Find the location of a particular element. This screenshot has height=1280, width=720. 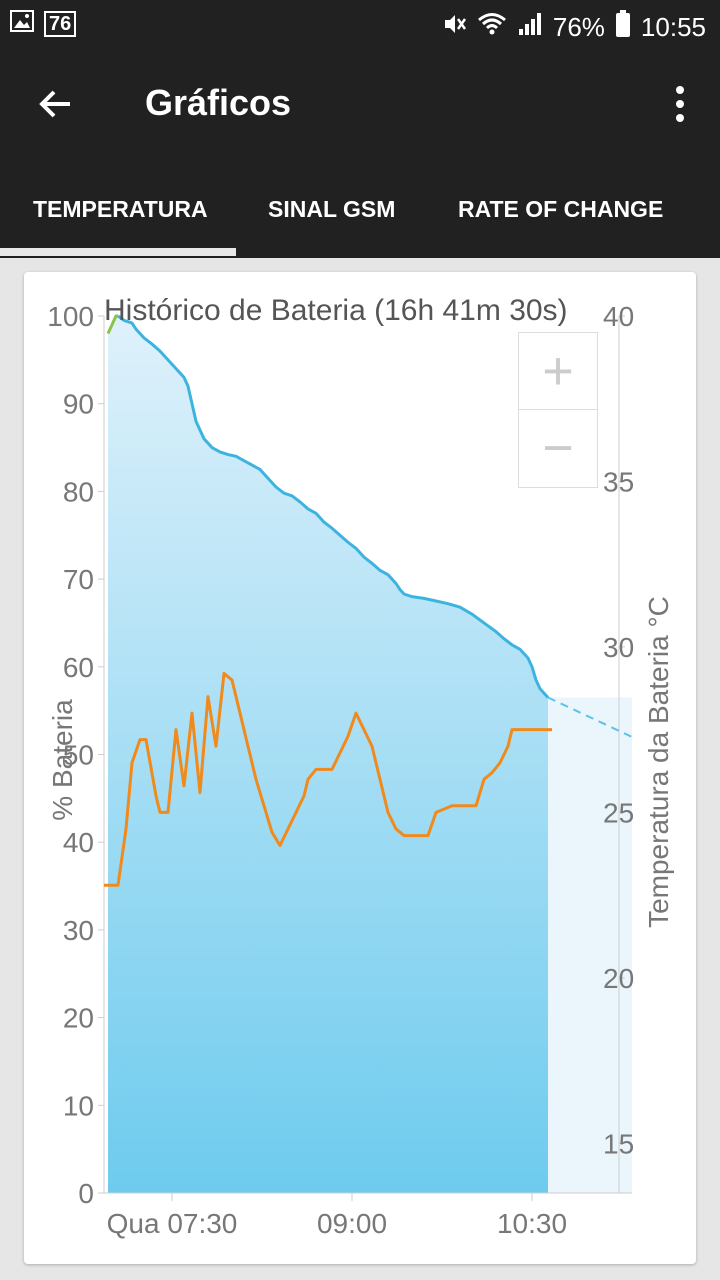

tab-rate-of-change: RATE OF CHANGE is located at coordinates (561, 209).